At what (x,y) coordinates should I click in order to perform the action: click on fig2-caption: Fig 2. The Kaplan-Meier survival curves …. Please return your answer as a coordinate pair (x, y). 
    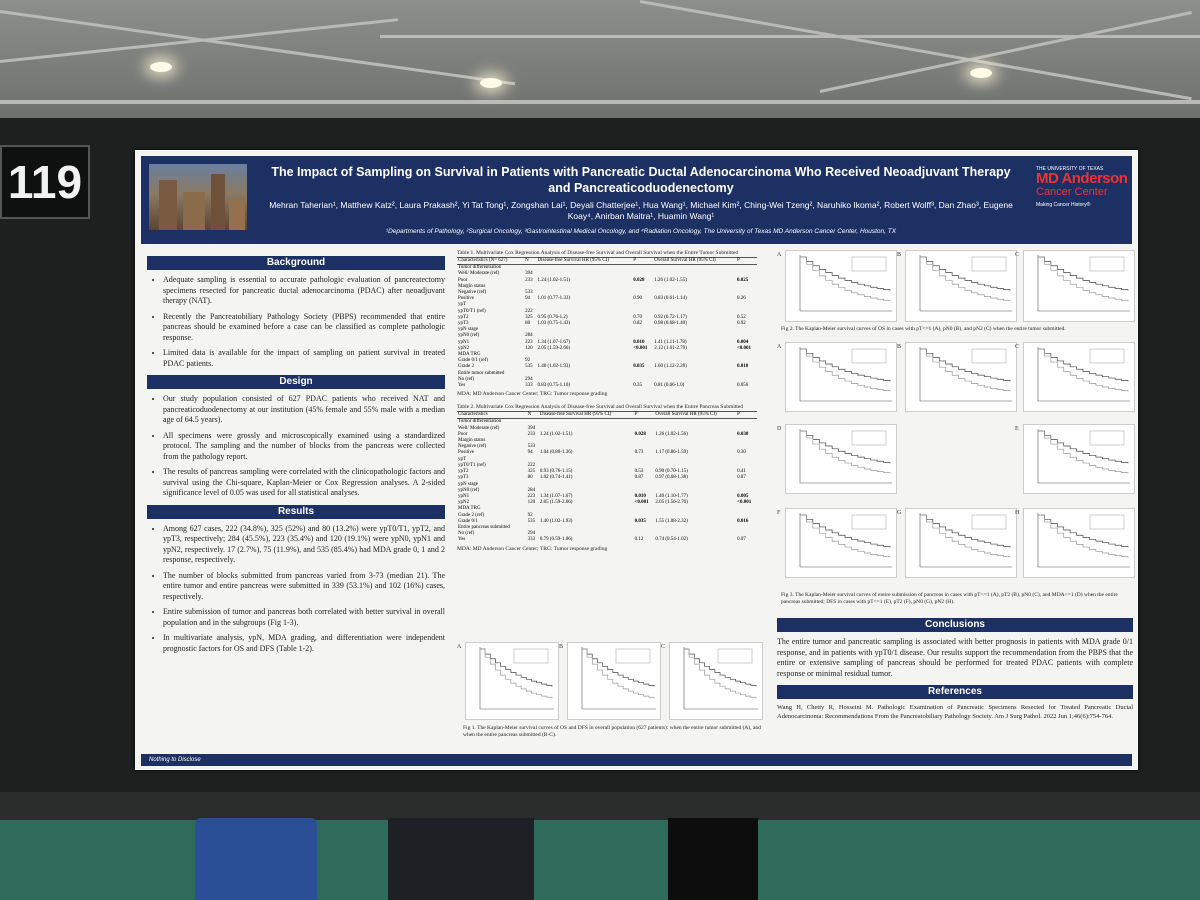
    Looking at the image, I should click on (923, 329).